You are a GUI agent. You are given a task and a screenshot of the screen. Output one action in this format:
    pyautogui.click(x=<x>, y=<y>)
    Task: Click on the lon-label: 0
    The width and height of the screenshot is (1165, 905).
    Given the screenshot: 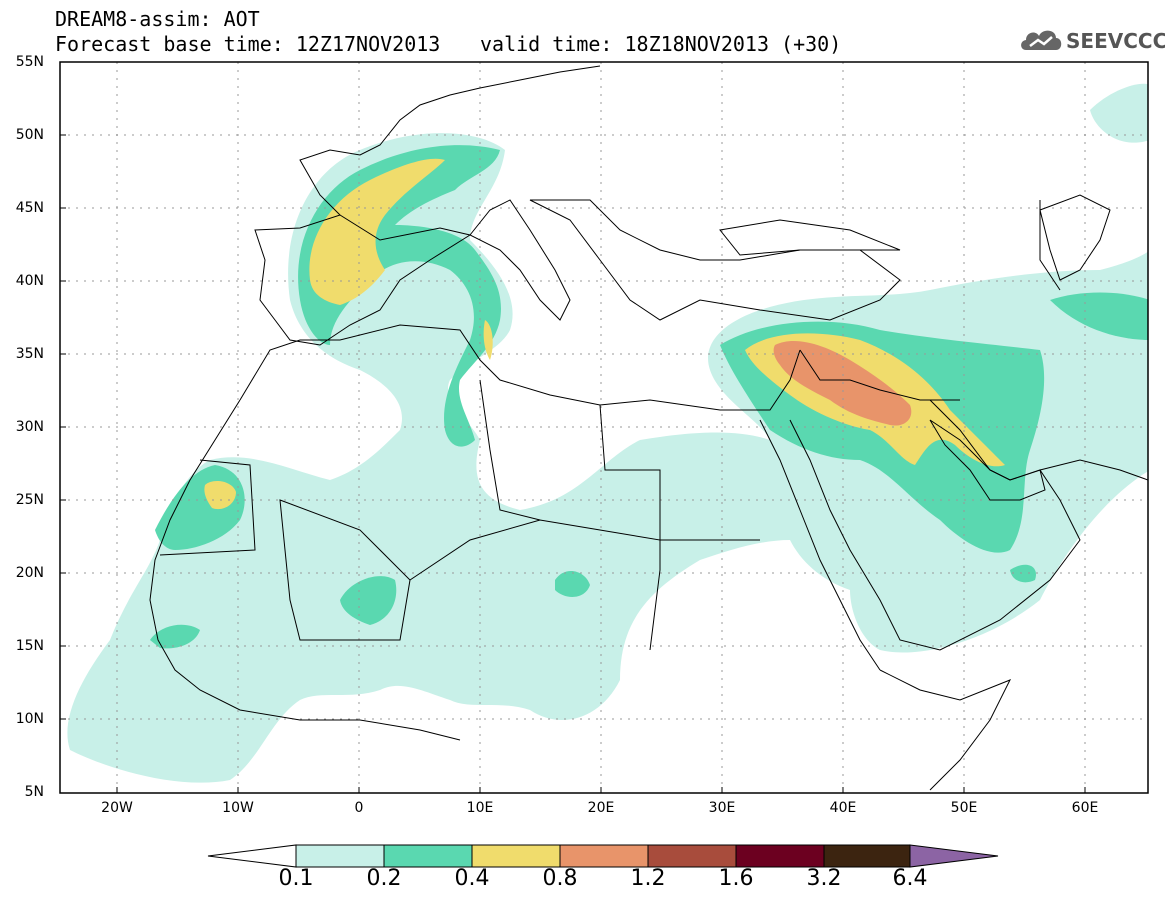 What is the action you would take?
    pyautogui.click(x=359, y=808)
    